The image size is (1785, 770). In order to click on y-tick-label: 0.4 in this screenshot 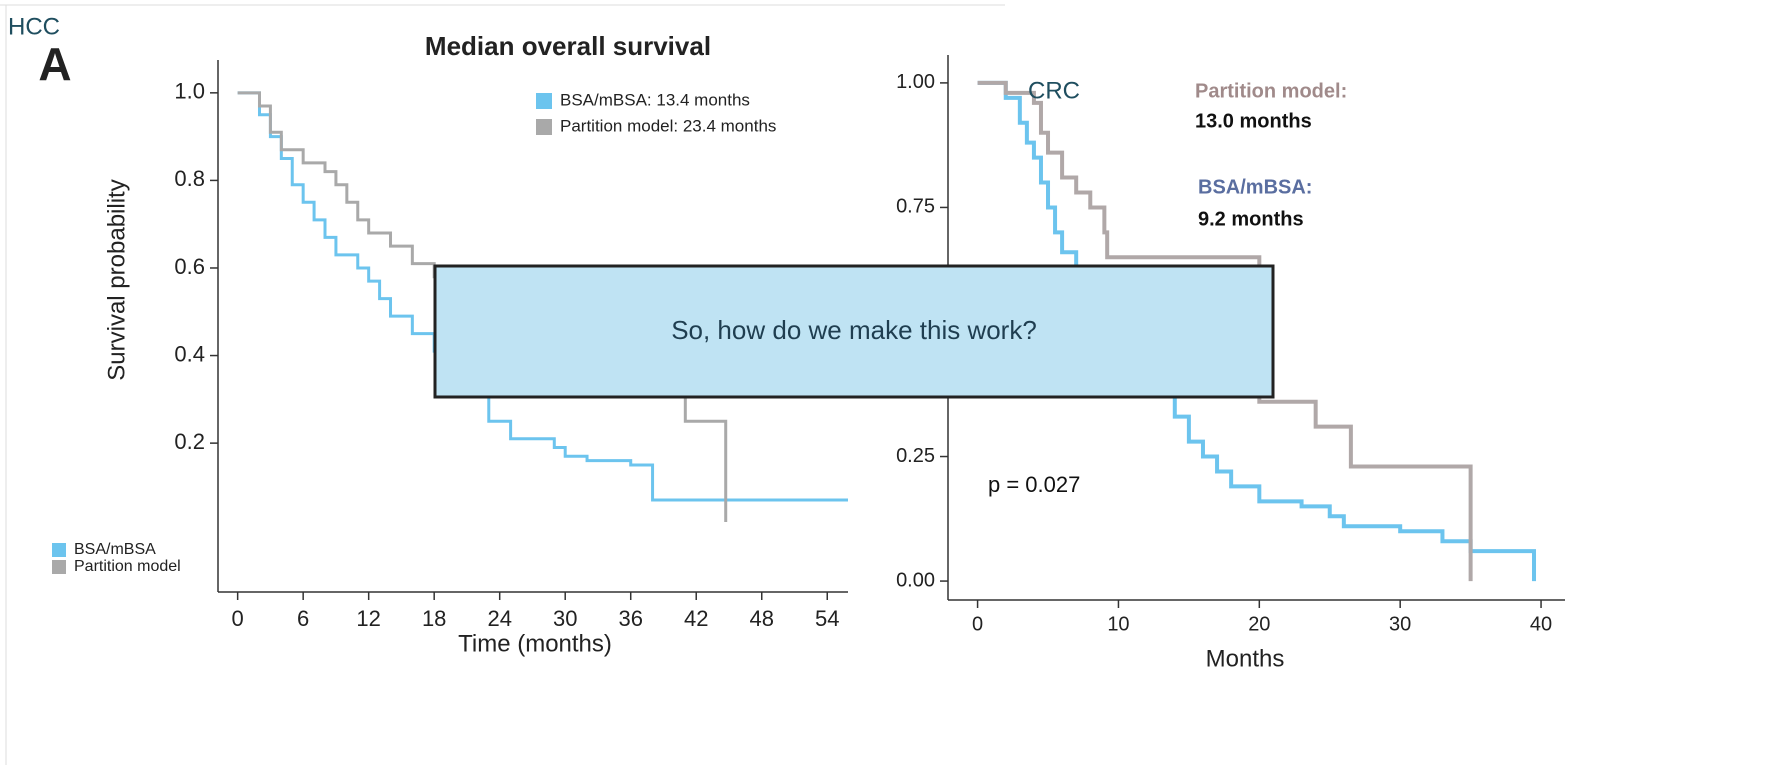, I will do `click(189, 353)`.